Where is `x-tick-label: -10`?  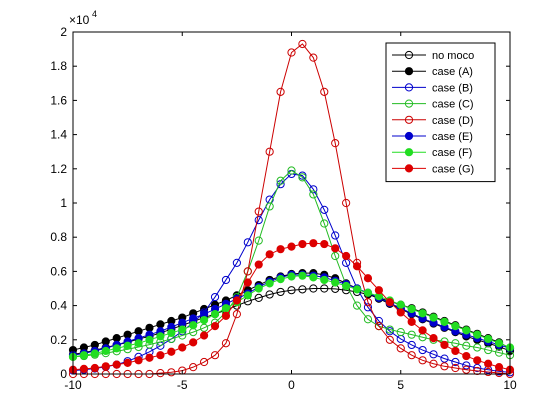
x-tick-label: -10 is located at coordinates (73, 385).